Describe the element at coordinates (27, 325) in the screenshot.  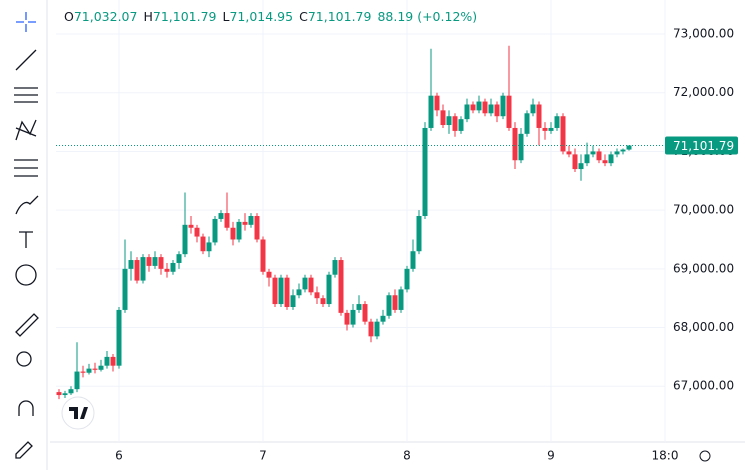
I see `measure-tool` at that location.